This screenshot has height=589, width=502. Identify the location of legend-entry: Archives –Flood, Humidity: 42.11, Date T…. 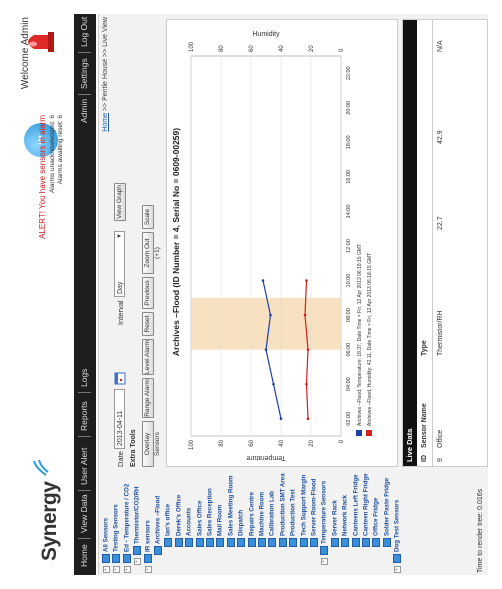
(370, 339).